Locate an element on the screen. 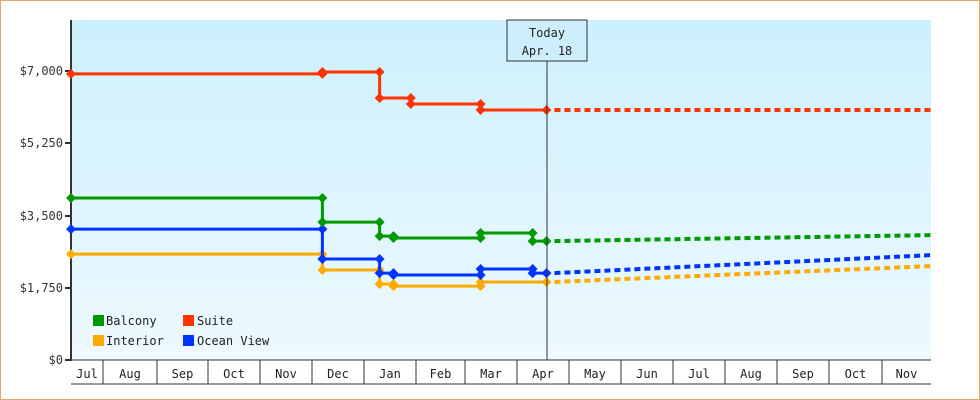  y-tick-label: $0 is located at coordinates (56, 360).